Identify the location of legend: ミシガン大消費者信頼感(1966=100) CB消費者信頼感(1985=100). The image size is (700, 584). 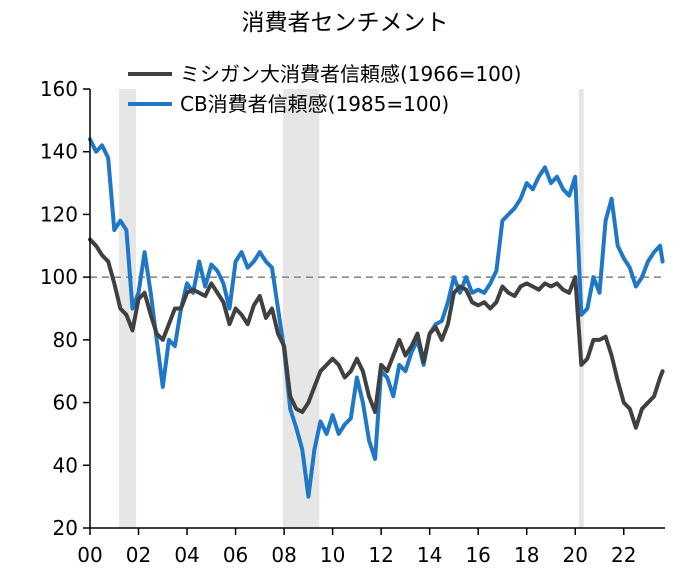
(324, 89).